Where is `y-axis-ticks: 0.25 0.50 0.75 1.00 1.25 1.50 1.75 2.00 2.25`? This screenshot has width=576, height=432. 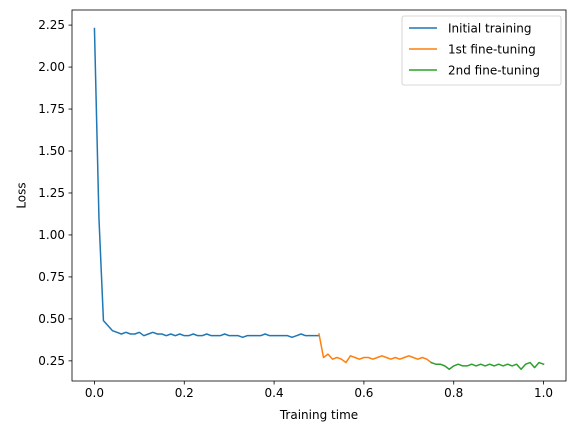
y-axis-ticks: 0.25 0.50 0.75 1.00 1.25 1.50 1.75 2.00 2.25 is located at coordinates (55, 193).